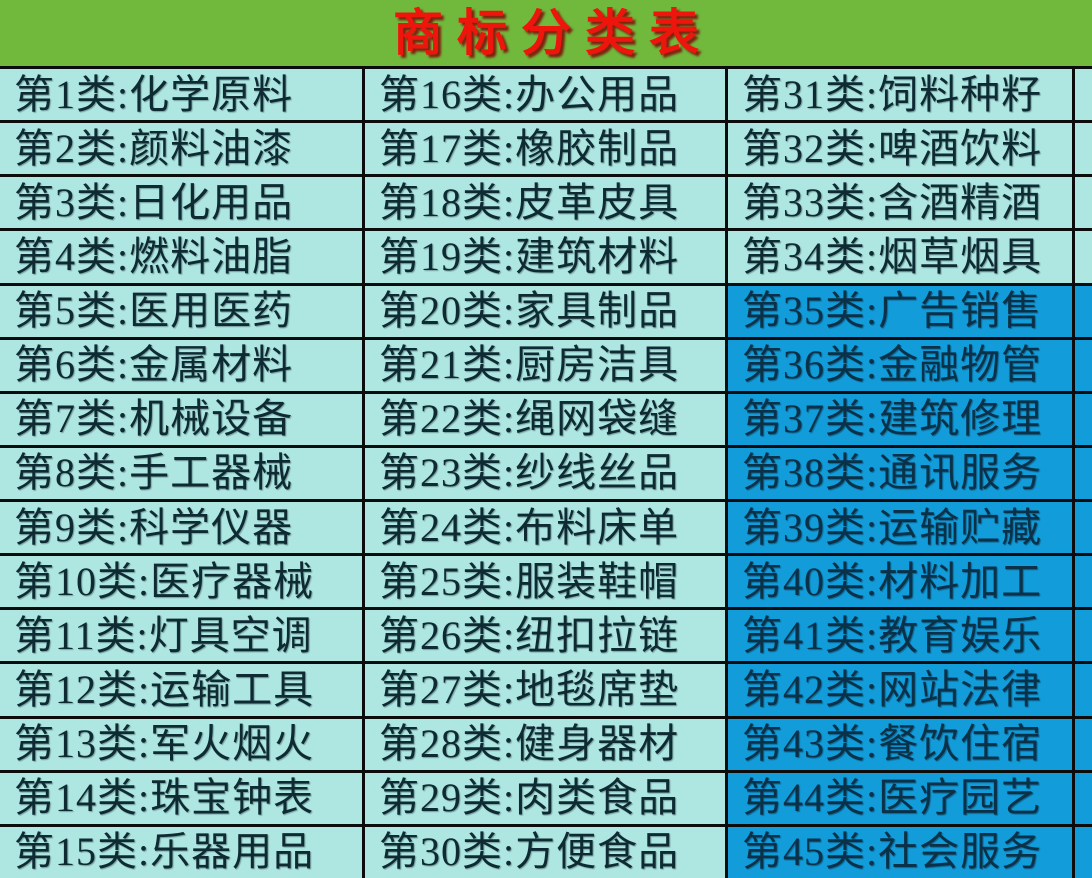 This screenshot has width=1092, height=878. I want to click on class-cell-38: 第38类:通讯服务, so click(900, 473).